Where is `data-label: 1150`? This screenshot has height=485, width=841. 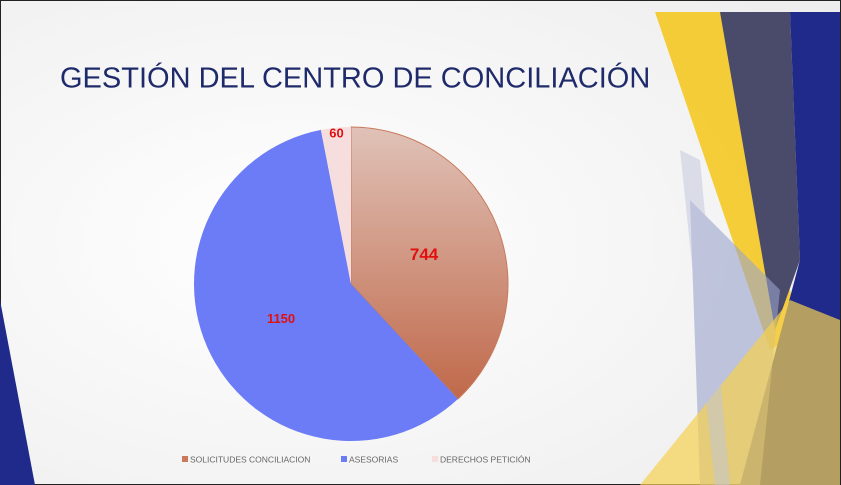
data-label: 1150 is located at coordinates (281, 318).